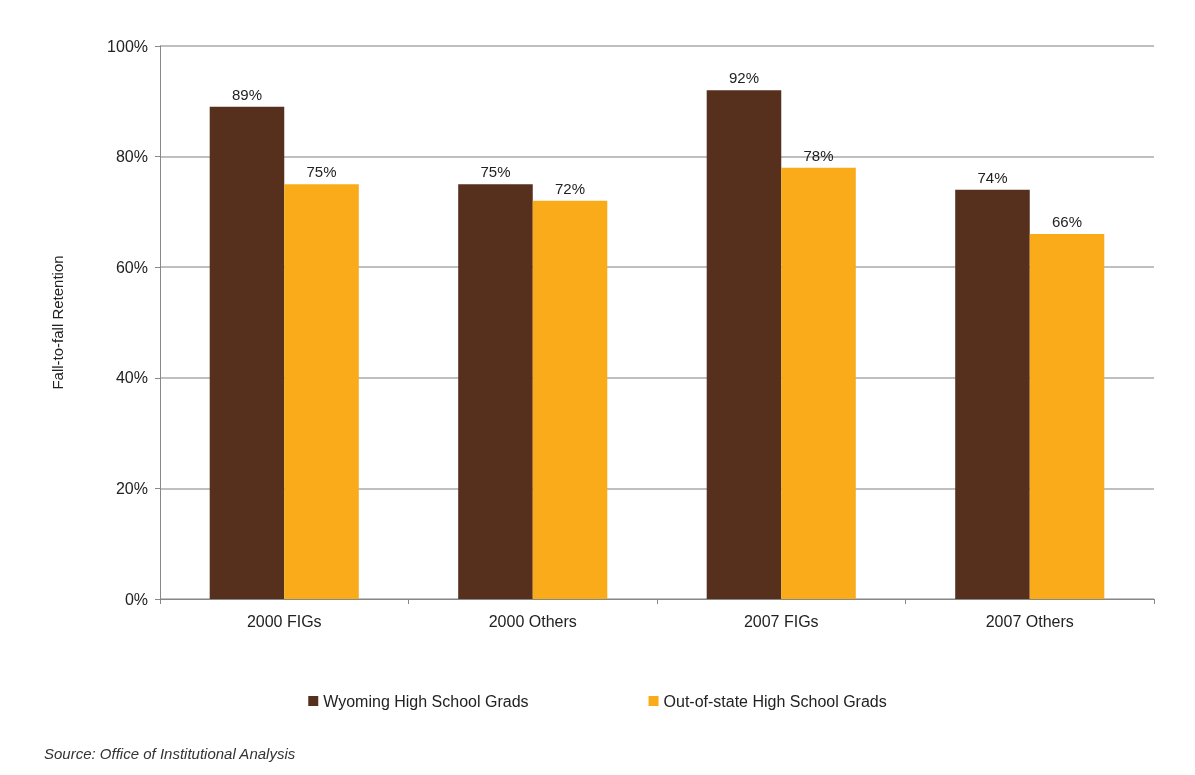 The width and height of the screenshot is (1195, 775). Describe the element at coordinates (131, 157) in the screenshot. I see `y-tick-label: 80%` at that location.